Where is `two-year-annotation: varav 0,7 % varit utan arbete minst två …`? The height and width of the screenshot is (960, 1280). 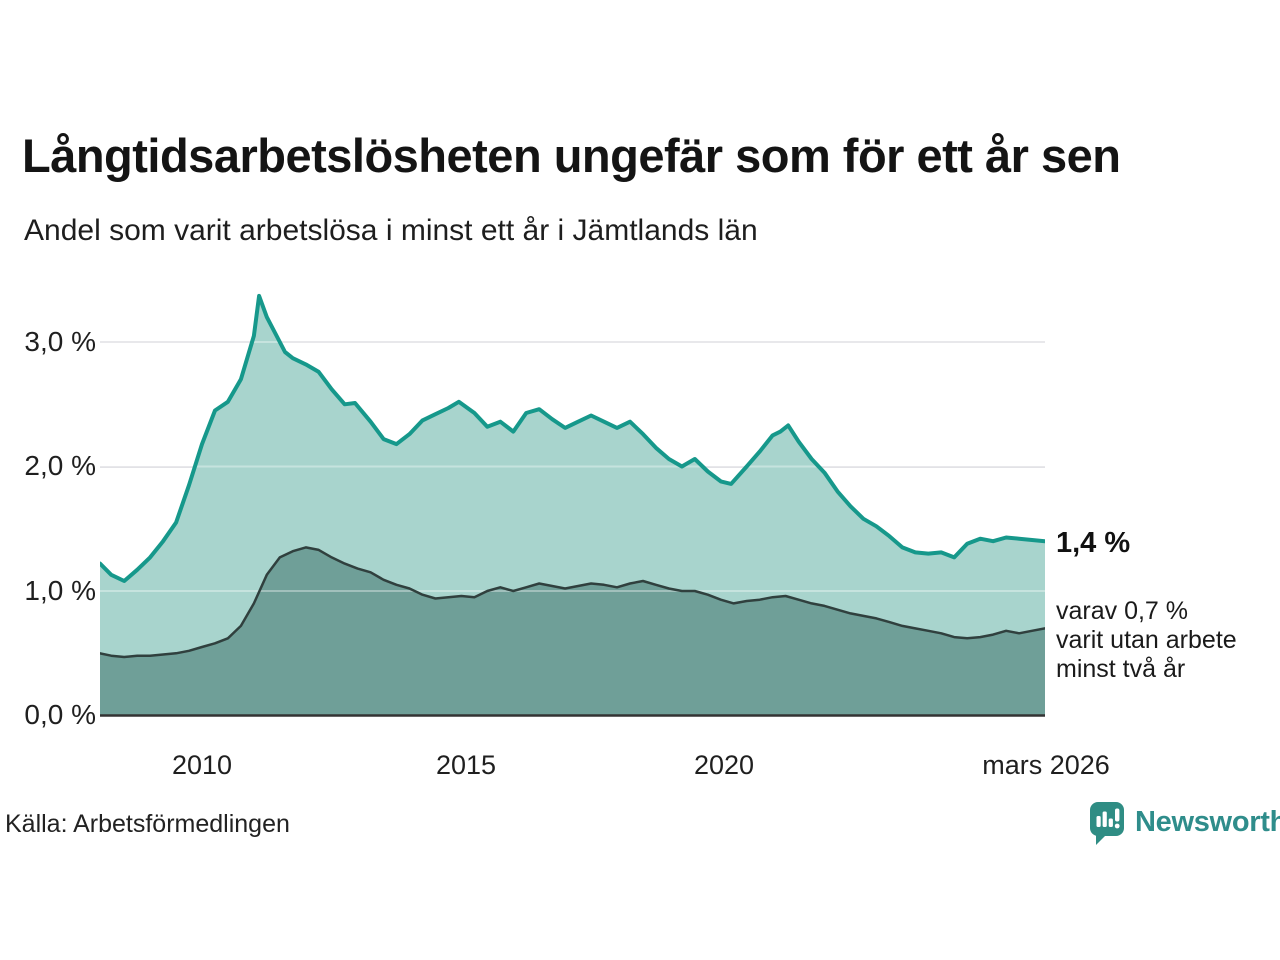
two-year-annotation: varav 0,7 % varit utan arbete minst två … is located at coordinates (1146, 640).